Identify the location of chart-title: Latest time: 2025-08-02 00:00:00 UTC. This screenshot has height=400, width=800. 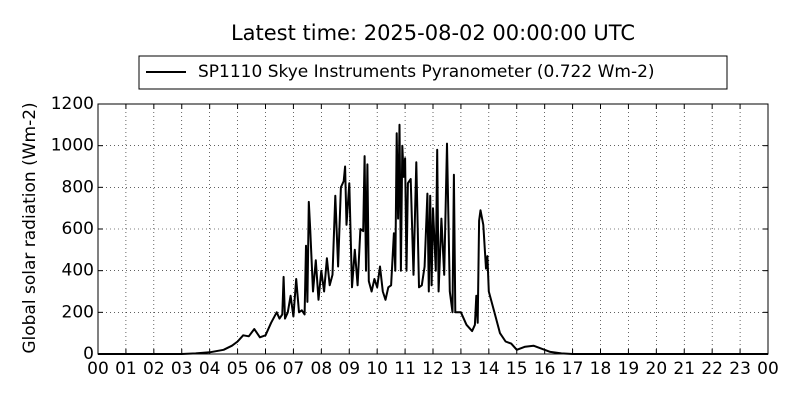
(433, 33).